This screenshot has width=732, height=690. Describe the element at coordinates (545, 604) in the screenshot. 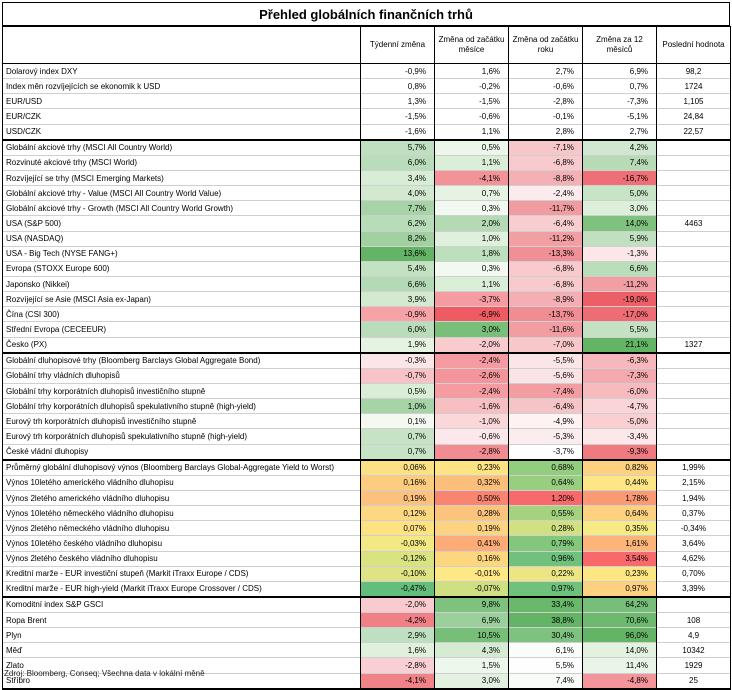

I see `value-cell: 33,4%` at that location.